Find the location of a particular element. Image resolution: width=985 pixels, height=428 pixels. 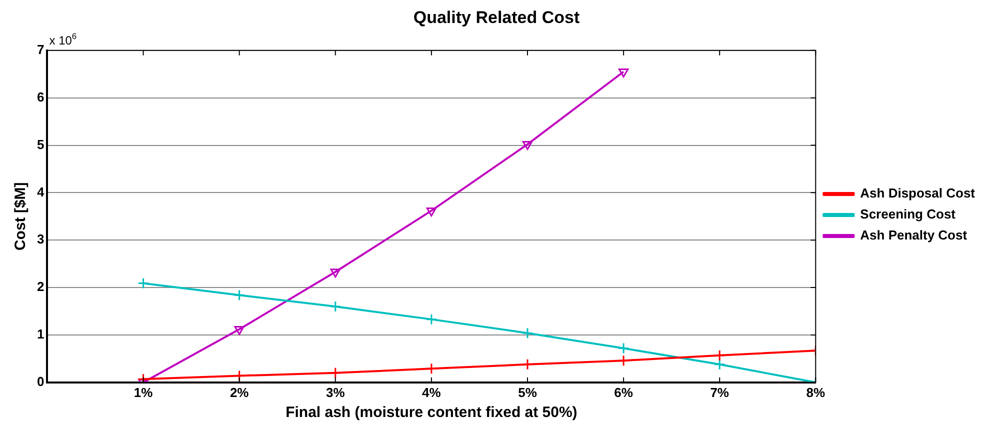

chart-title: Quality Related Cost is located at coordinates (496, 17).